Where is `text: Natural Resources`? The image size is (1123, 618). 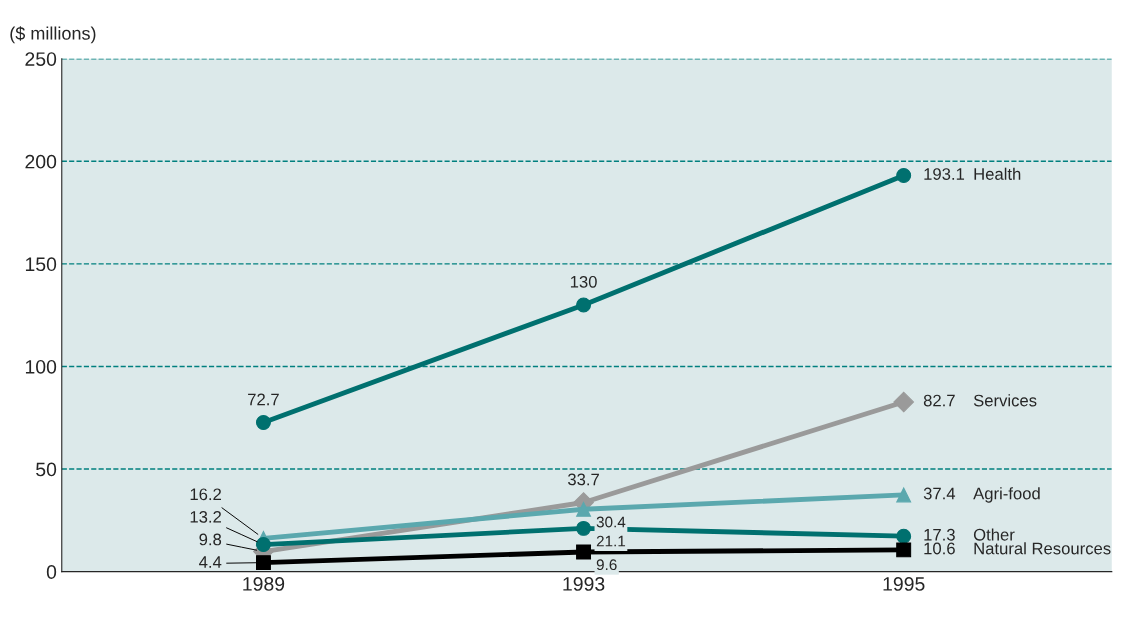 text: Natural Resources is located at coordinates (1042, 548).